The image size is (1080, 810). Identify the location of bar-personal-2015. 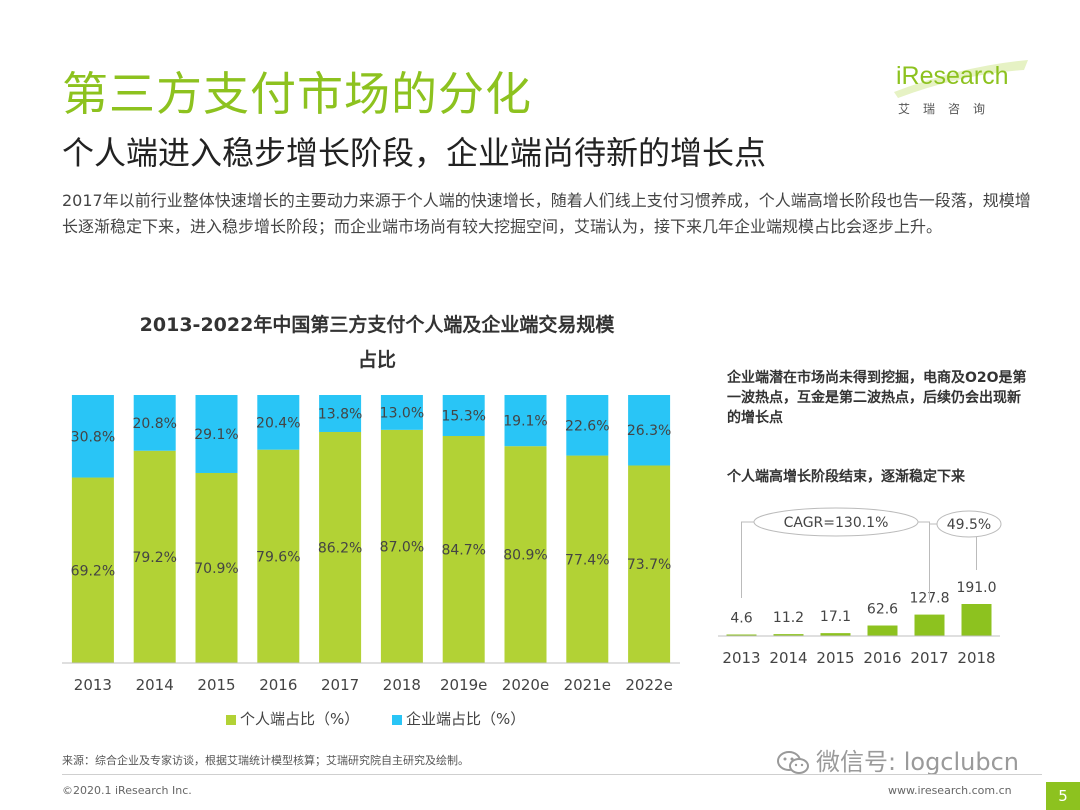
(216, 567).